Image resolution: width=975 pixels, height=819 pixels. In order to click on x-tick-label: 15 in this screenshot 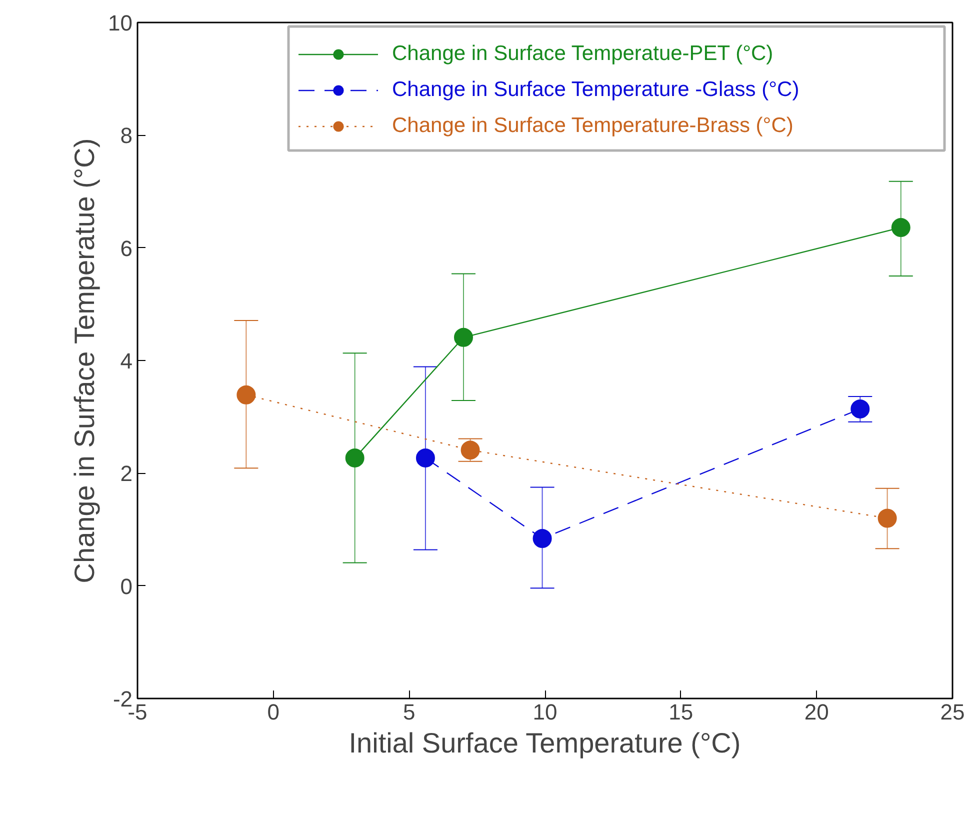, I will do `click(681, 712)`.